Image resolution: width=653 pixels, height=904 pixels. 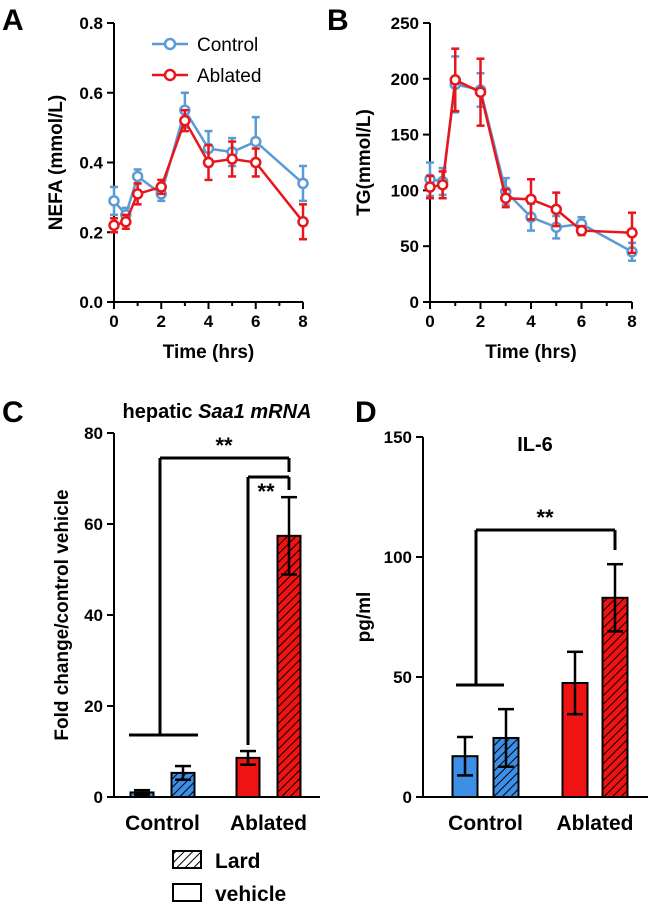 What do you see at coordinates (56, 162) in the screenshot?
I see `y-axis-label: NEFA (mmol/L)` at bounding box center [56, 162].